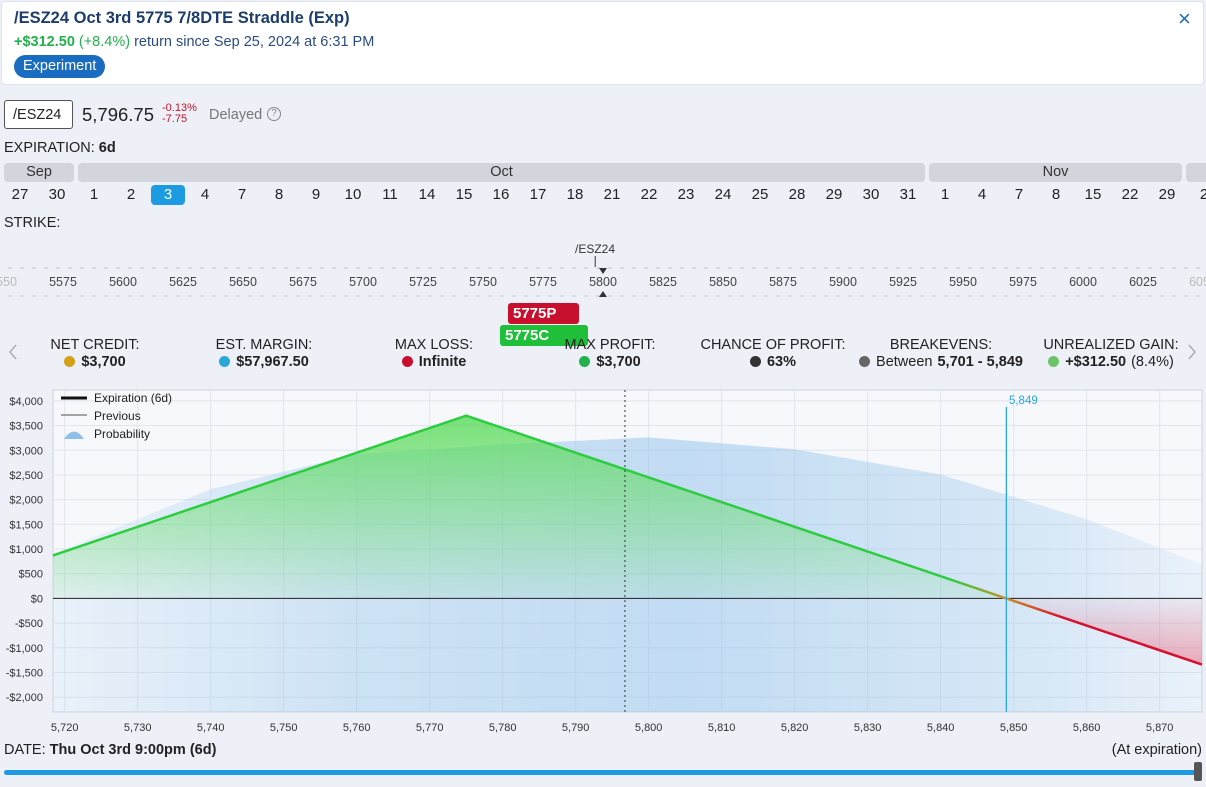 Image resolution: width=1206 pixels, height=787 pixels. What do you see at coordinates (243, 282) in the screenshot?
I see `strike: 5650` at bounding box center [243, 282].